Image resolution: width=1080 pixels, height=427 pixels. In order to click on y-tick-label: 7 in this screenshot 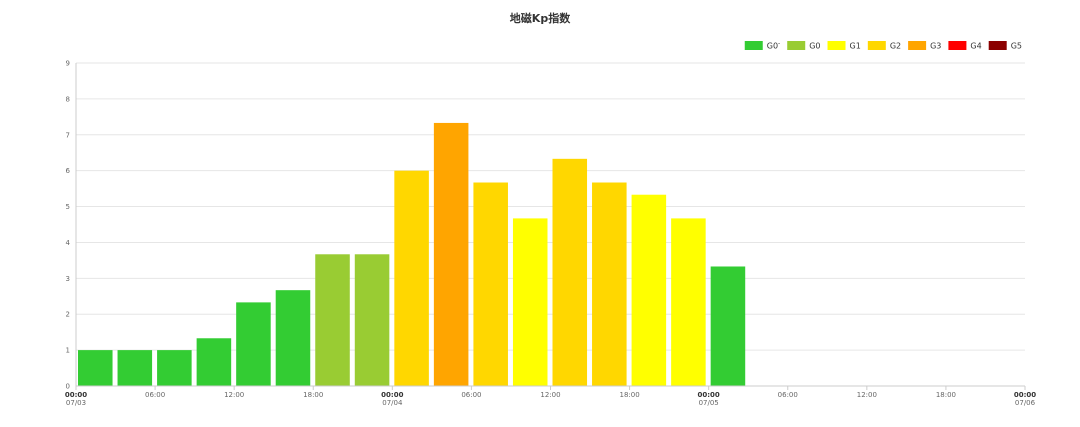, I will do `click(68, 135)`.